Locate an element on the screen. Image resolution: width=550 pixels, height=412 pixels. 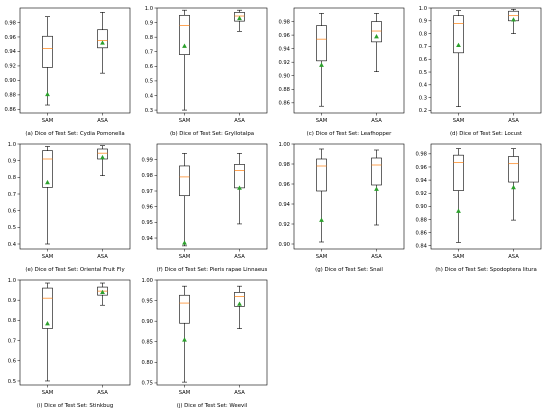
chart-caption: (e) Dice of Test Set: Oriental Fruit Fly is located at coordinates (75, 270).